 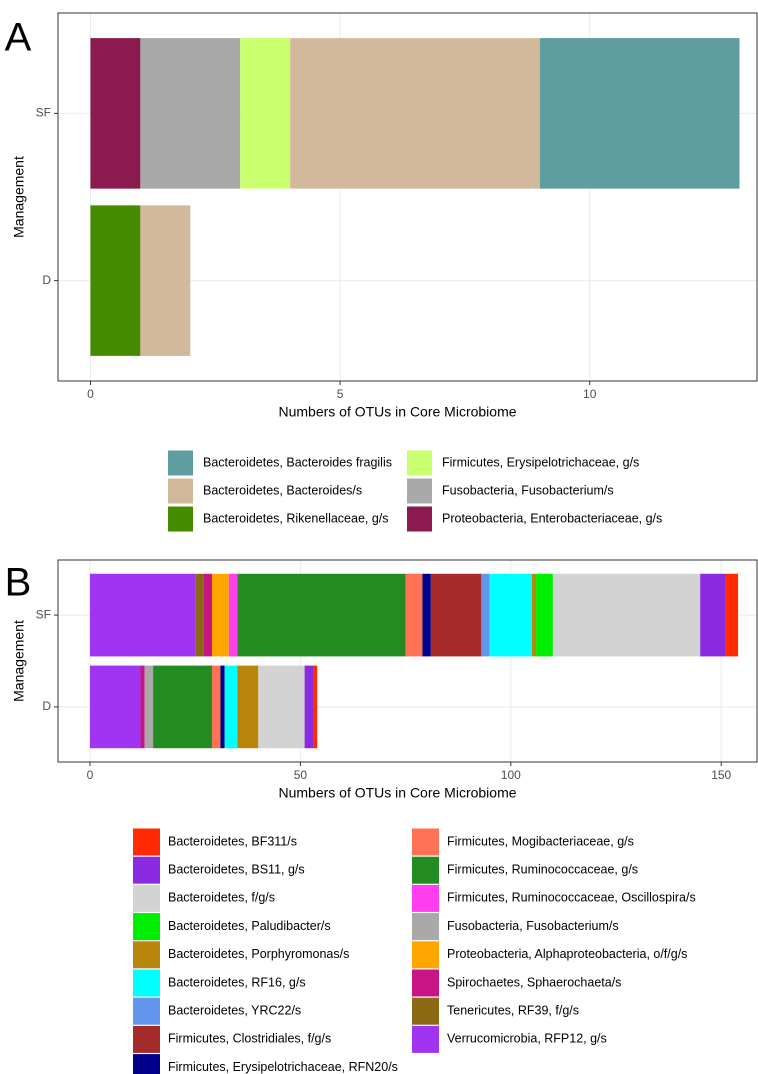 I want to click on legend-label: Bacteroidetes, BF311/s, so click(x=232, y=841).